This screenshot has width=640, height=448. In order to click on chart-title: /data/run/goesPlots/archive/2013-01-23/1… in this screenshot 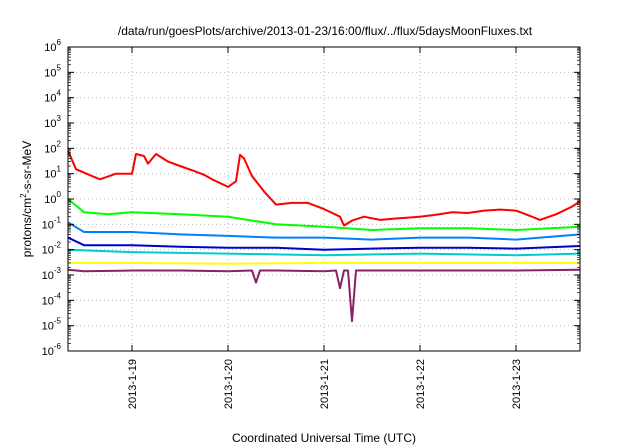, I will do `click(325, 31)`.